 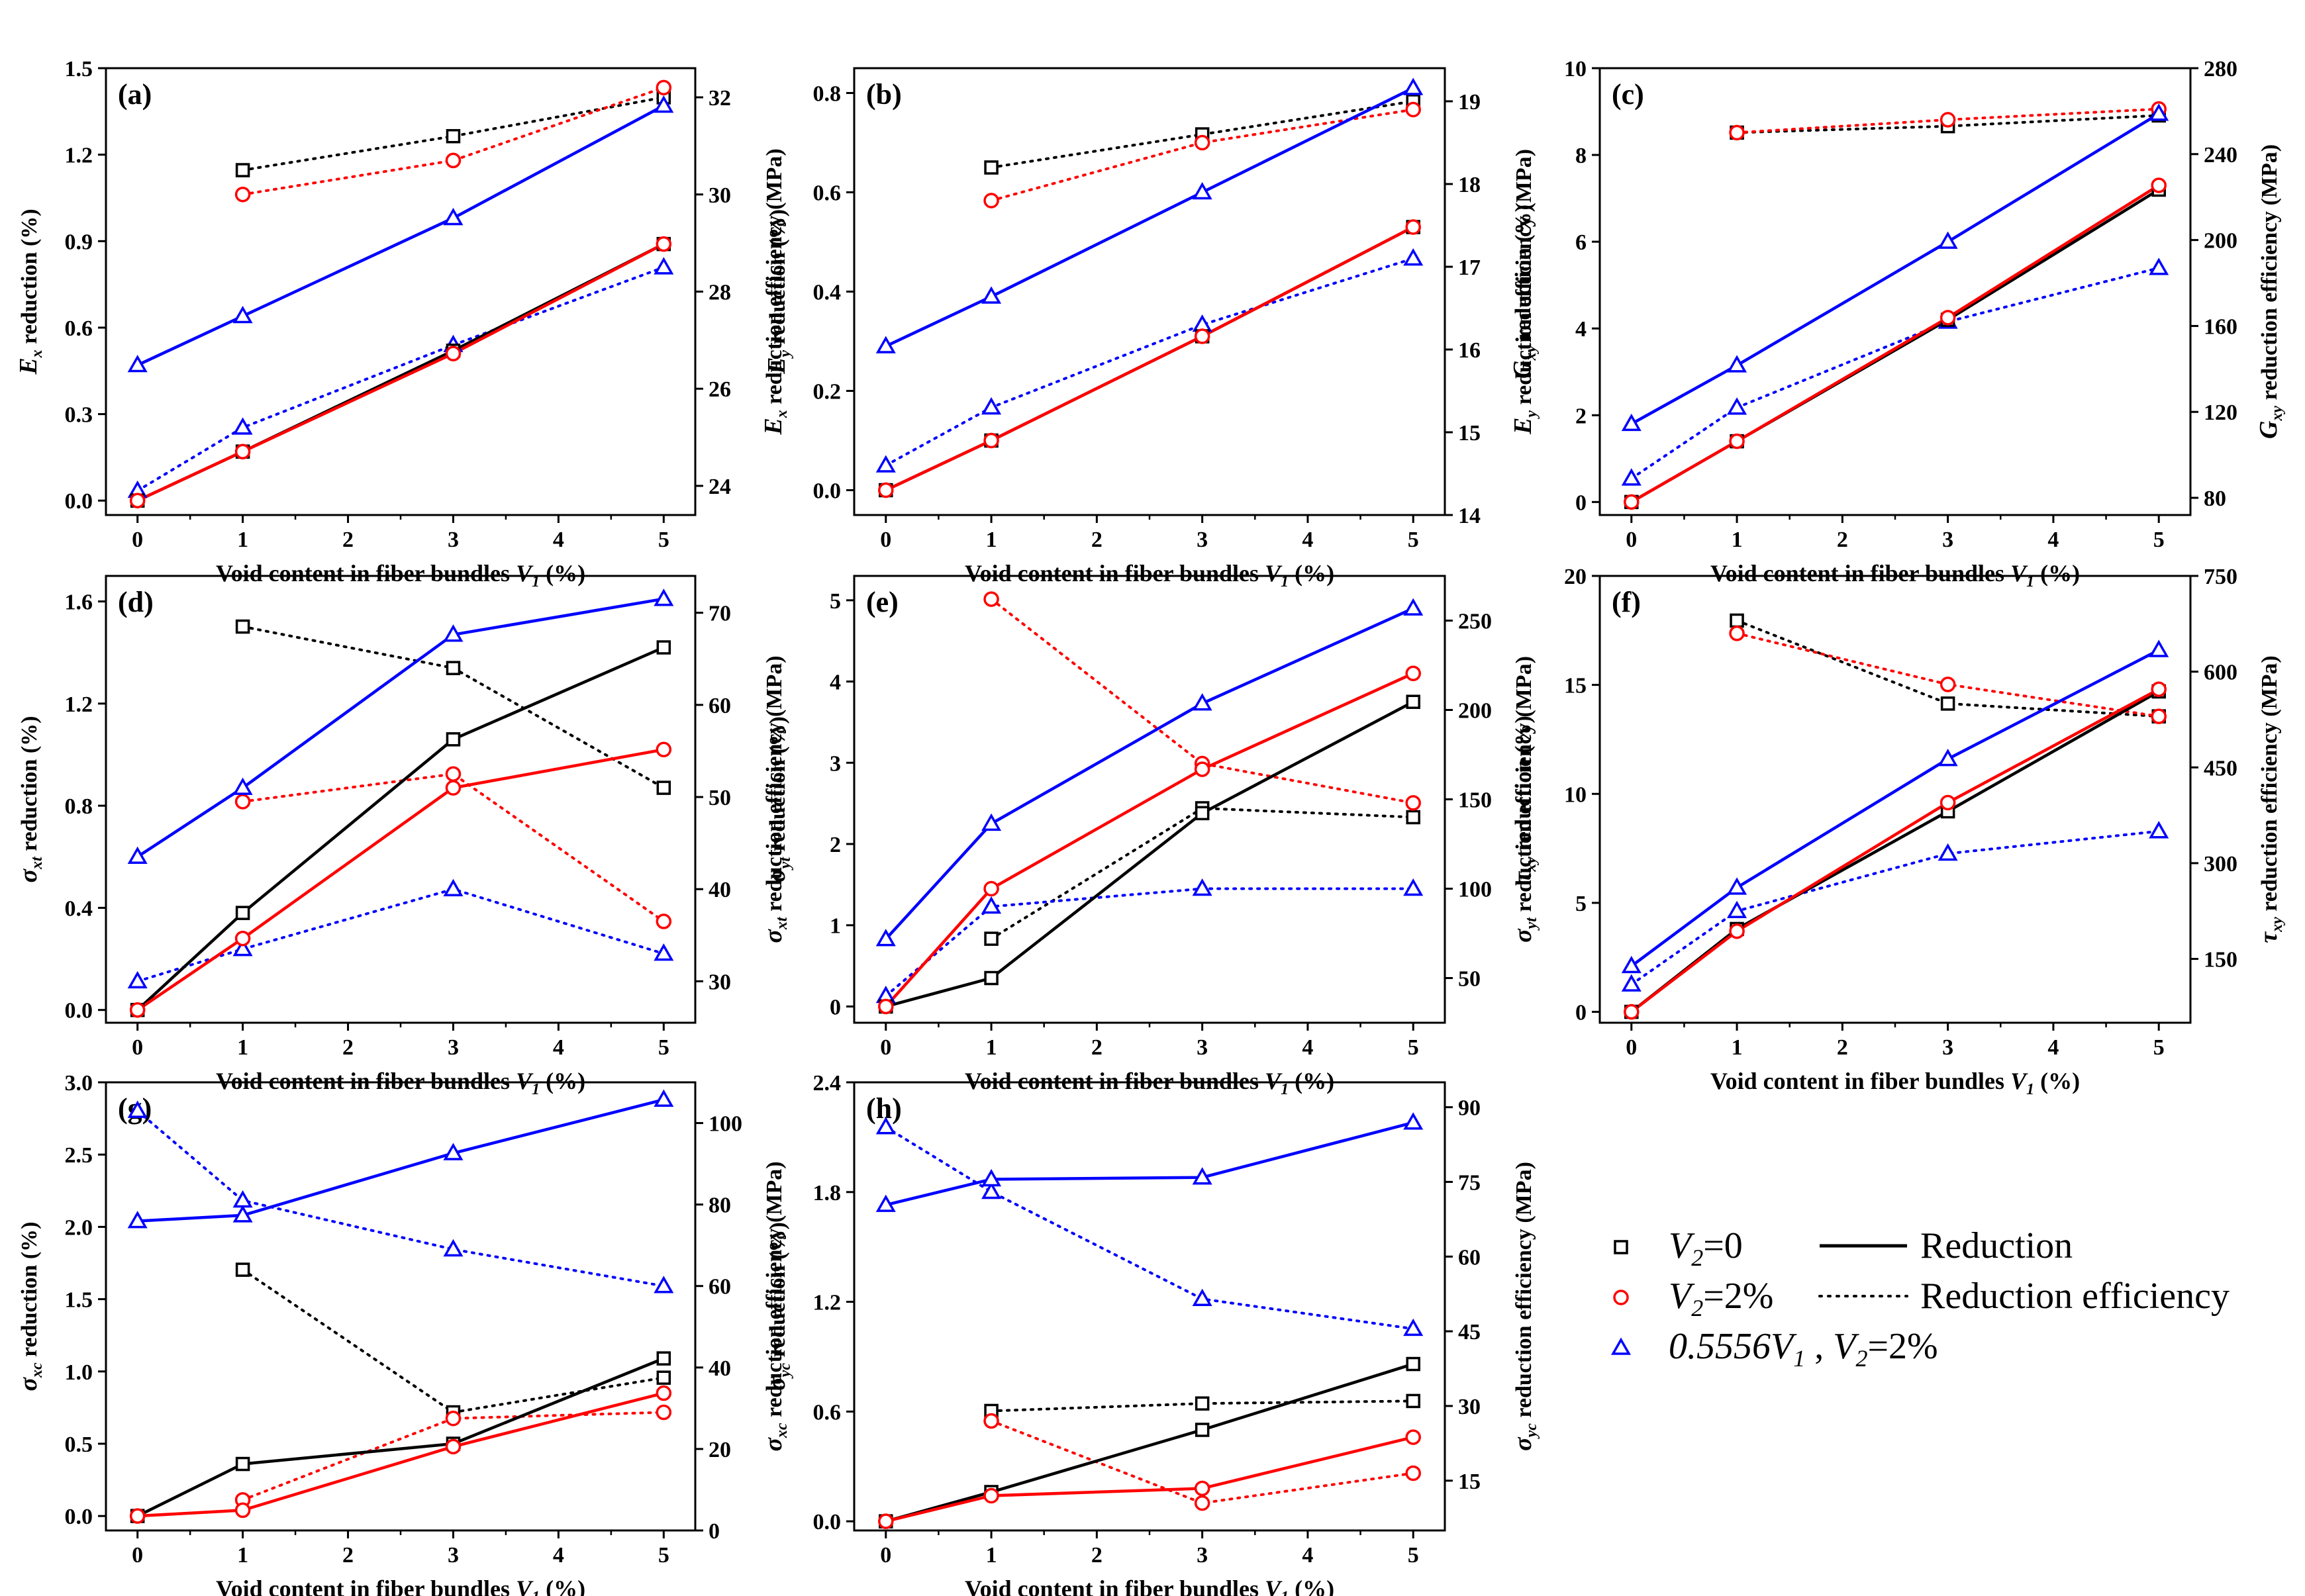 I want to click on y-right-tick-label: 24, so click(x=720, y=487).